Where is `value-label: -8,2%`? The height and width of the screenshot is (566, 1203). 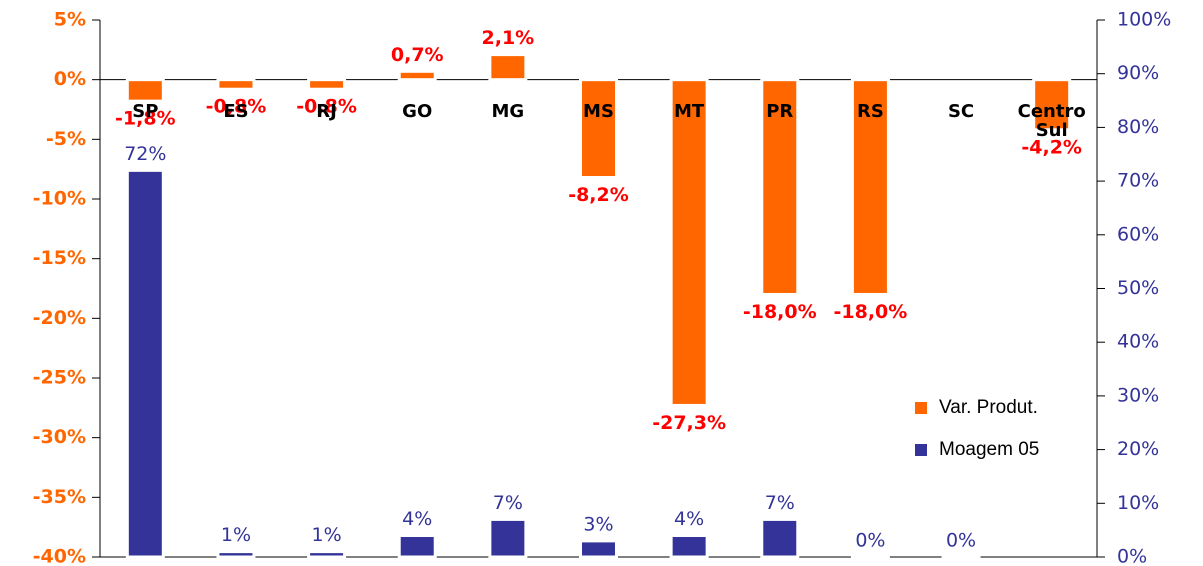
value-label: -8,2% is located at coordinates (598, 195).